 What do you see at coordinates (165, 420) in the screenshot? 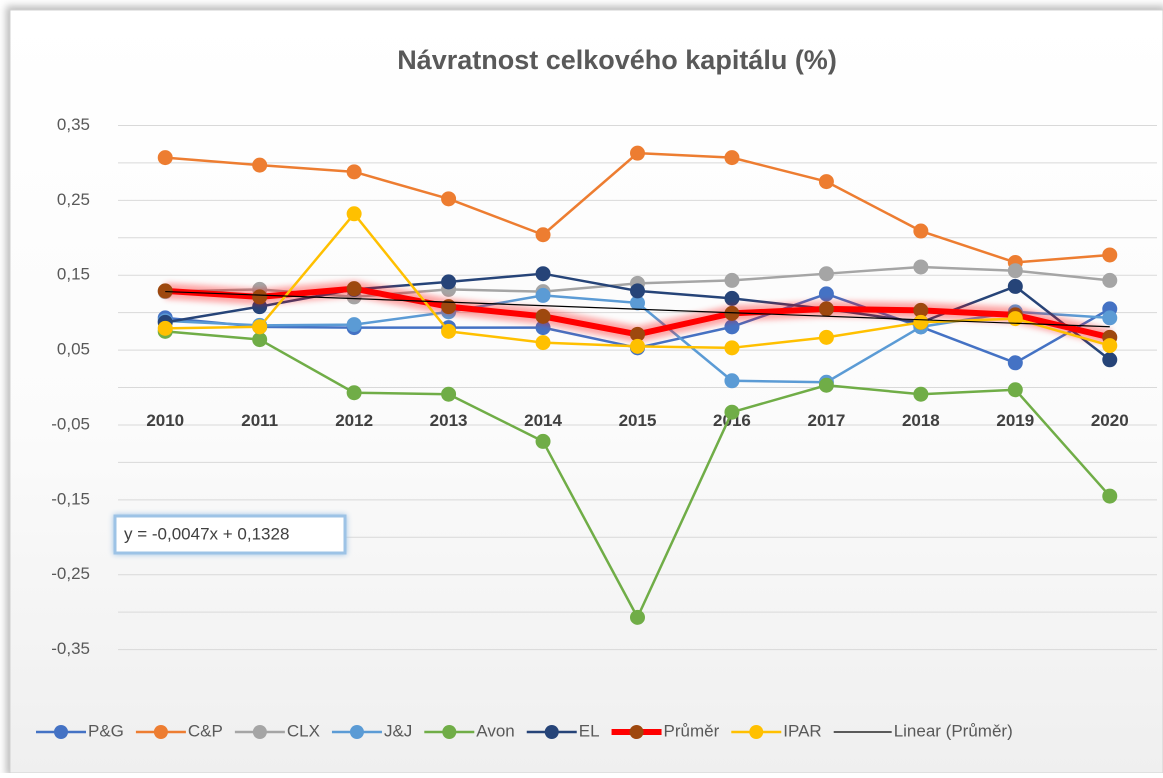
I see `x-tick-label: 2010` at bounding box center [165, 420].